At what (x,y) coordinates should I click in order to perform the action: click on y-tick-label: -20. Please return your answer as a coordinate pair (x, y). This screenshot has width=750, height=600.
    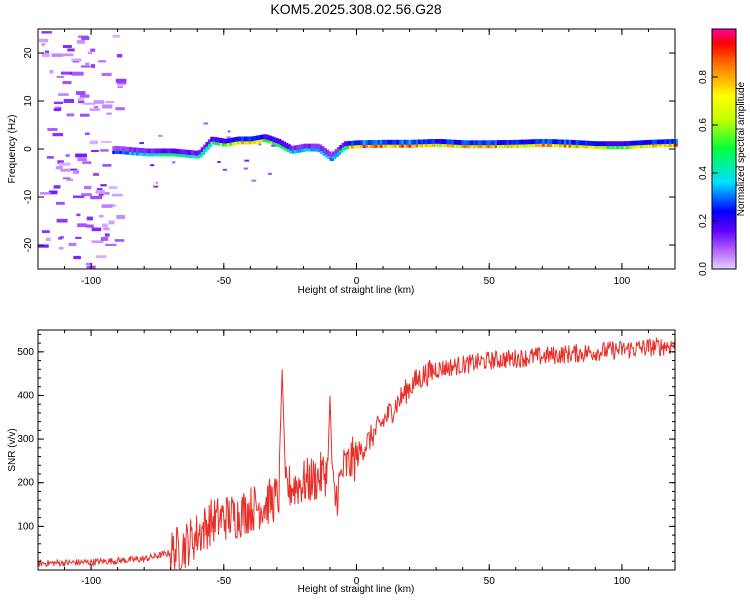
    Looking at the image, I should click on (28, 244).